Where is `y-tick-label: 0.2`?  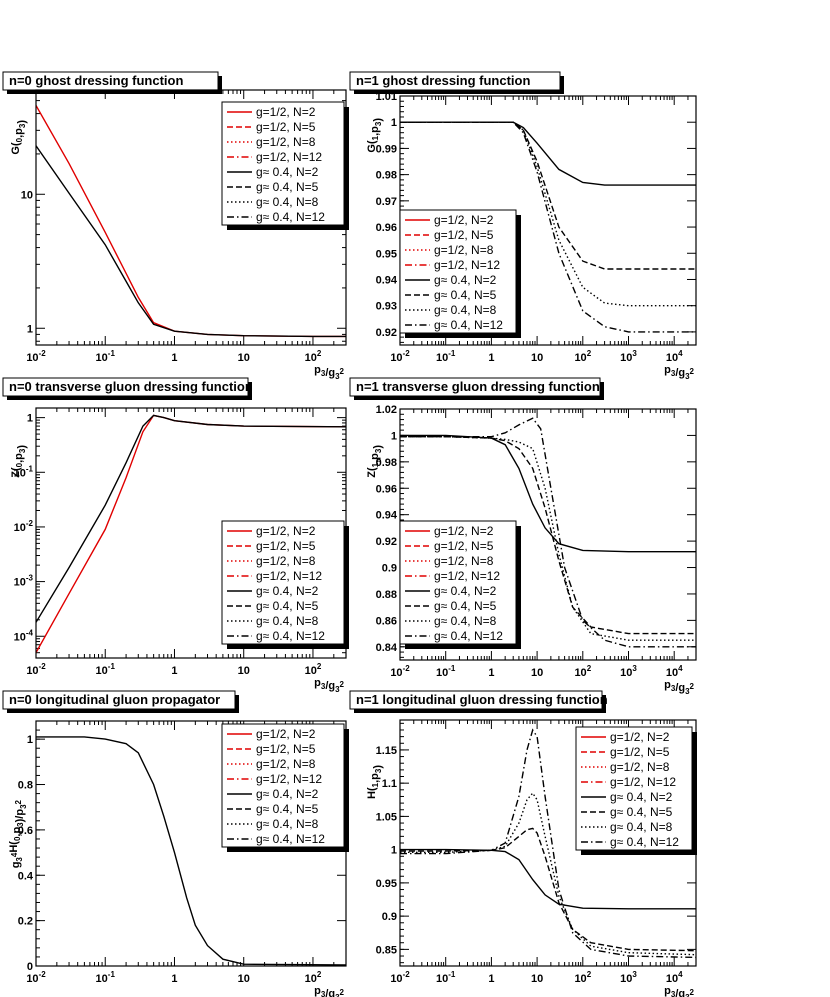
y-tick-label: 0.2 is located at coordinates (25, 922).